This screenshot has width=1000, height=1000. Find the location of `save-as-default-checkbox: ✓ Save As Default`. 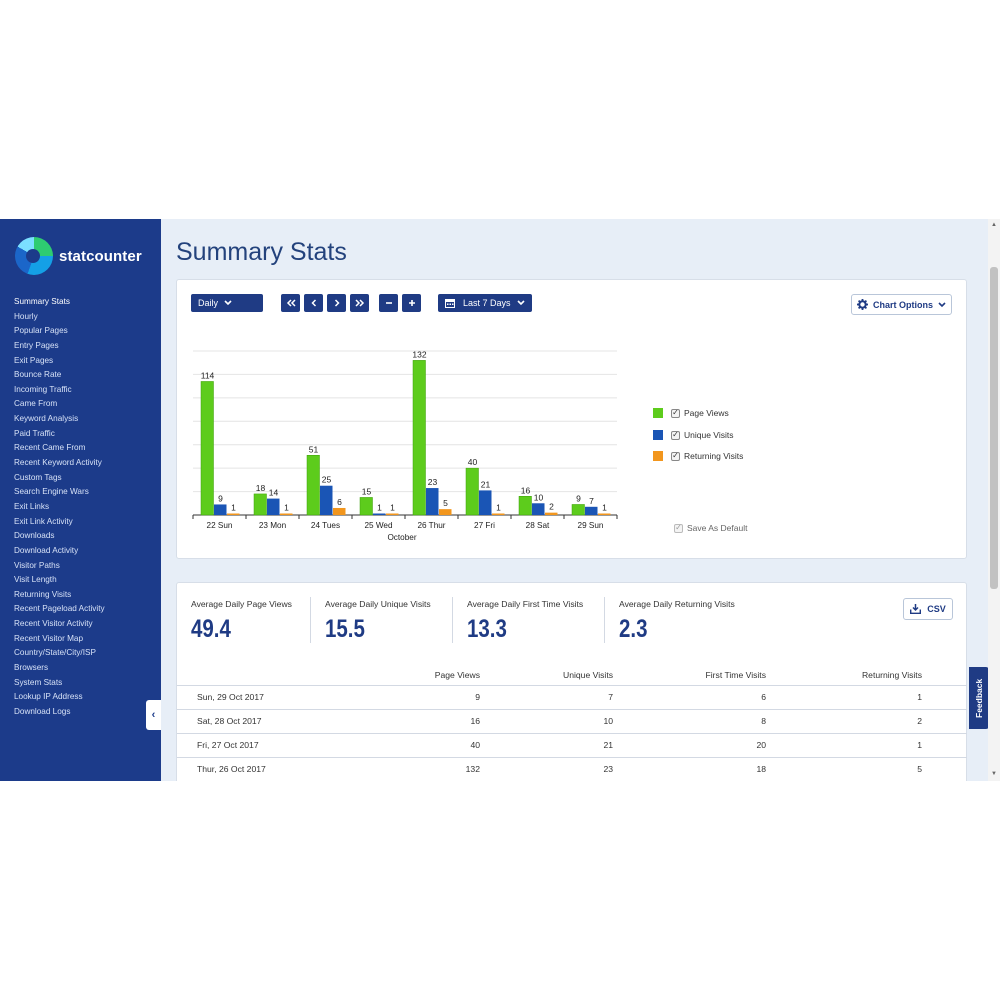

save-as-default-checkbox: ✓ Save As Default is located at coordinates (710, 528).